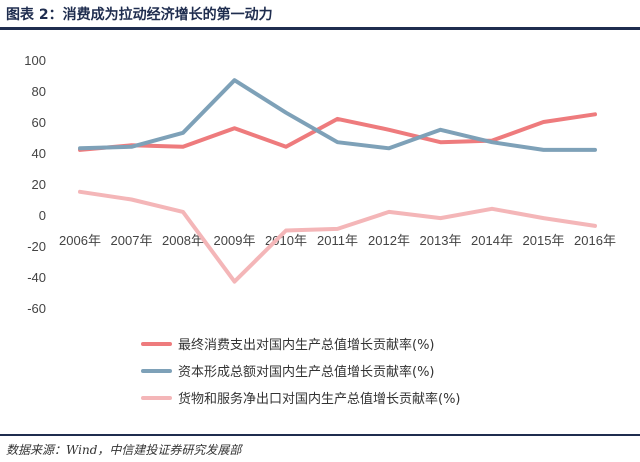 This screenshot has width=640, height=462. I want to click on x-tick-label: 2007年, so click(132, 240).